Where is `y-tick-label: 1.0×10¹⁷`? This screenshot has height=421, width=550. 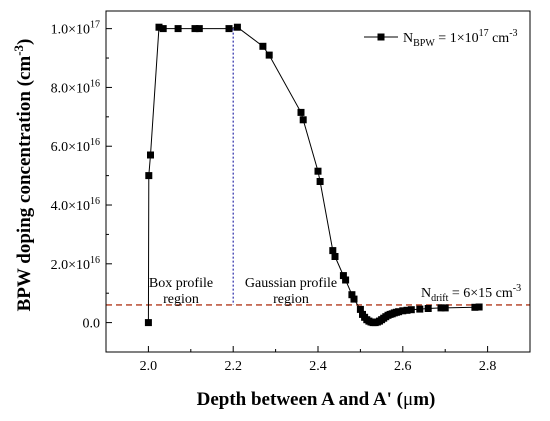
y-tick-label: 1.0×10¹⁷ is located at coordinates (75, 29).